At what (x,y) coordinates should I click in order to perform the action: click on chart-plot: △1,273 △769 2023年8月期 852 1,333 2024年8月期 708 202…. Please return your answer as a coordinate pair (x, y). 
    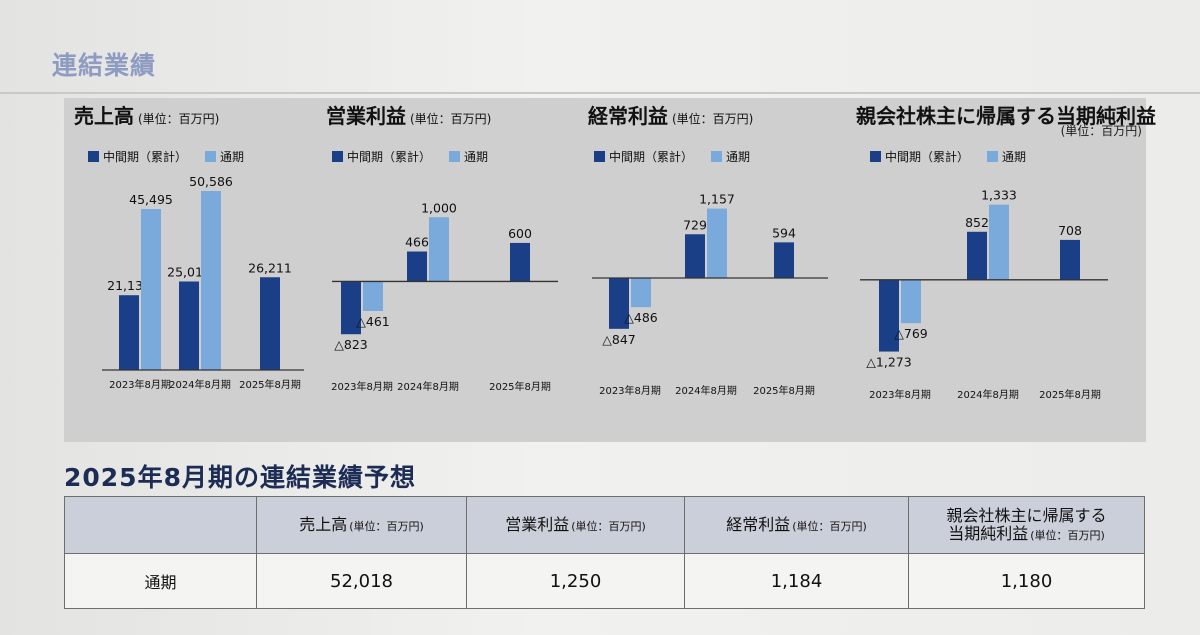
    Looking at the image, I should click on (984, 294).